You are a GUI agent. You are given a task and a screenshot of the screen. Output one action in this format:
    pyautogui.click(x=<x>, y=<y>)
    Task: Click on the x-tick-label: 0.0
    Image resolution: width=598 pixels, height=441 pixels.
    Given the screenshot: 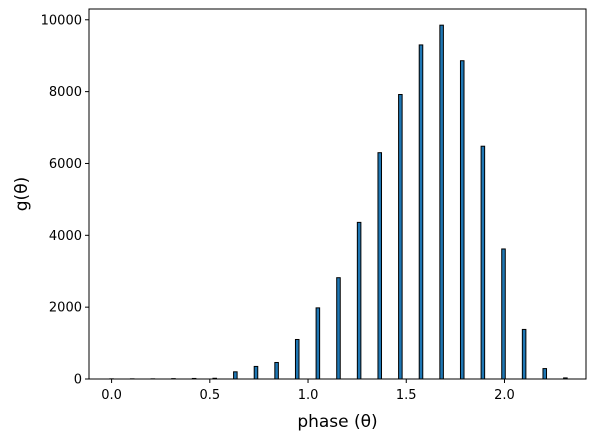 What is the action you would take?
    pyautogui.click(x=111, y=395)
    